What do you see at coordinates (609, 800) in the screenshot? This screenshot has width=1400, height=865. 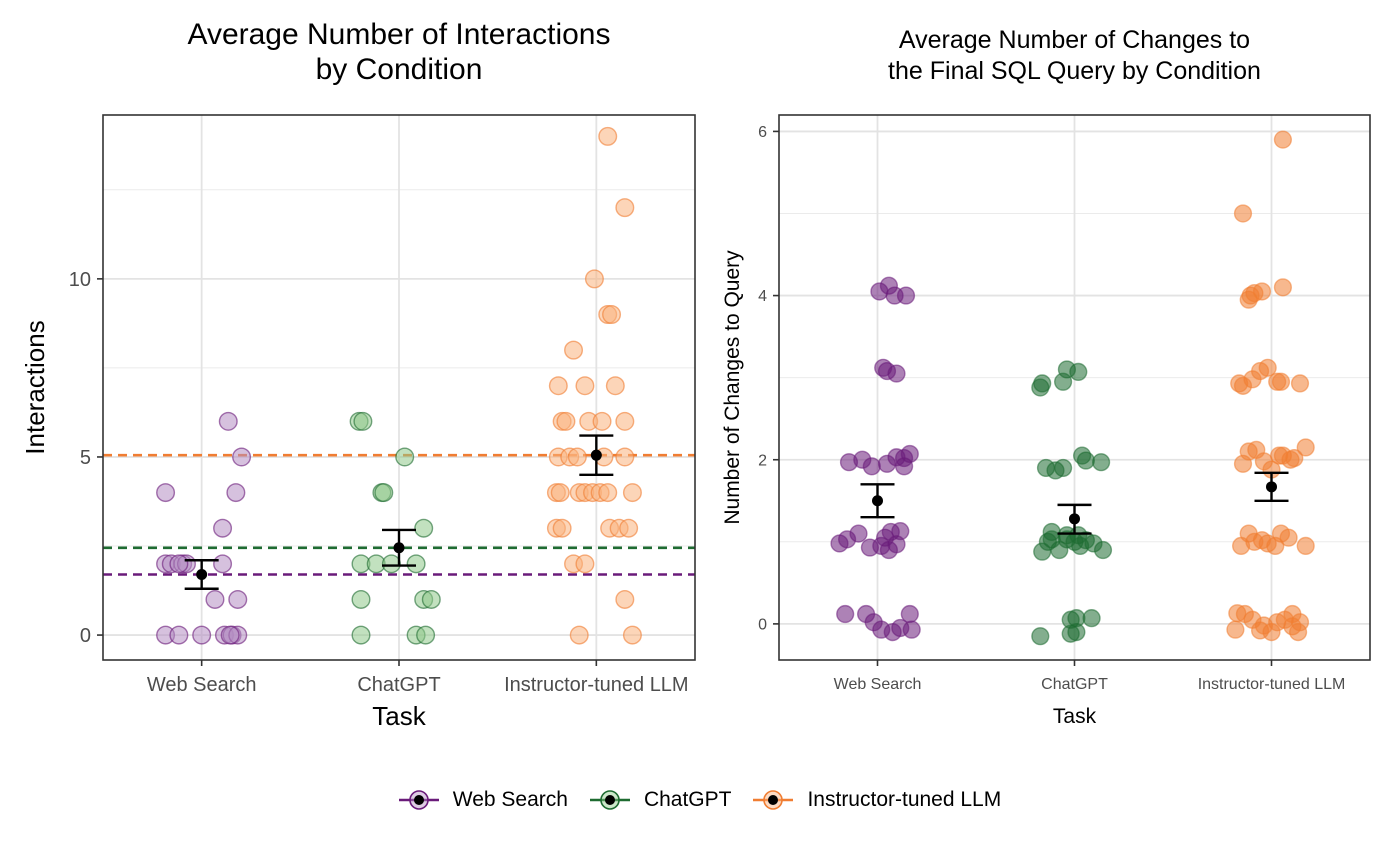 I see `legend-key-chatgpt` at bounding box center [609, 800].